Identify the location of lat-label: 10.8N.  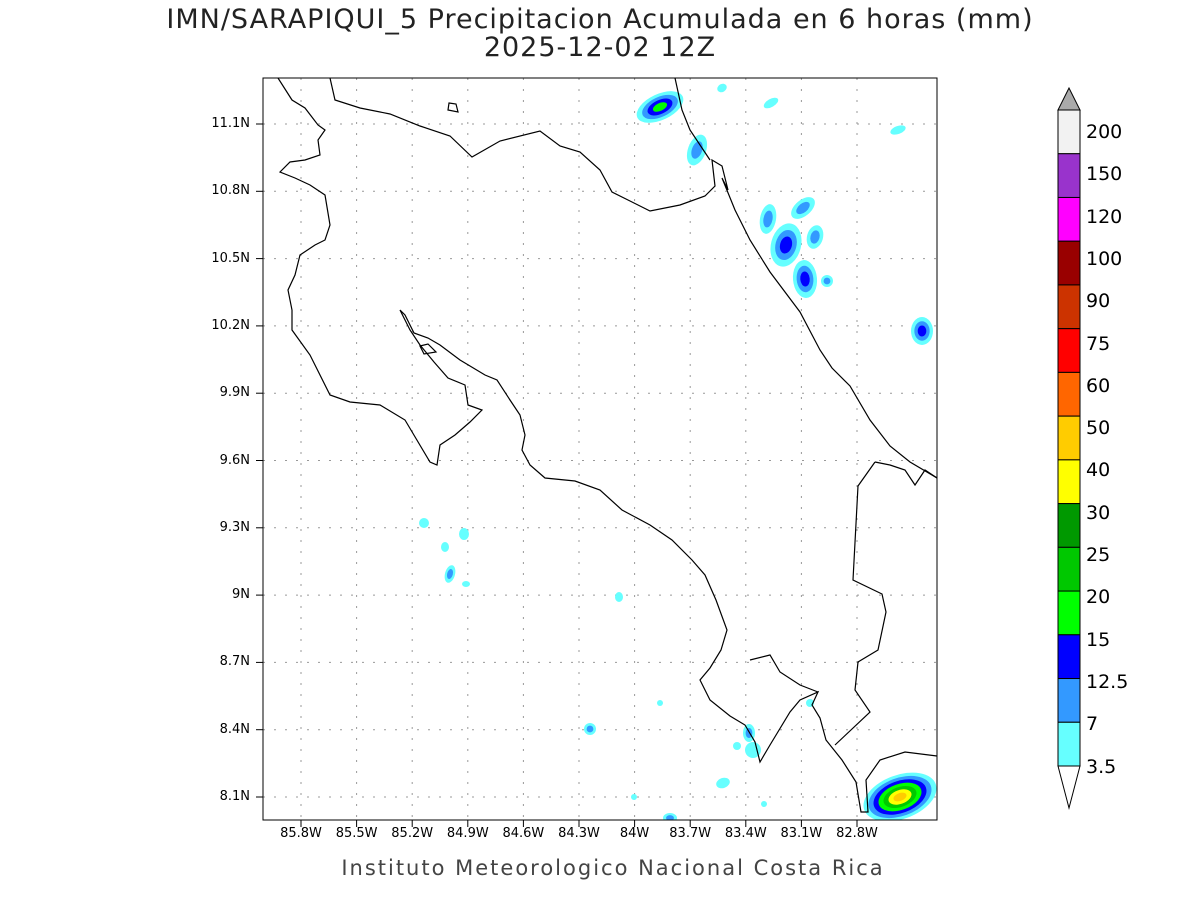
(230, 191).